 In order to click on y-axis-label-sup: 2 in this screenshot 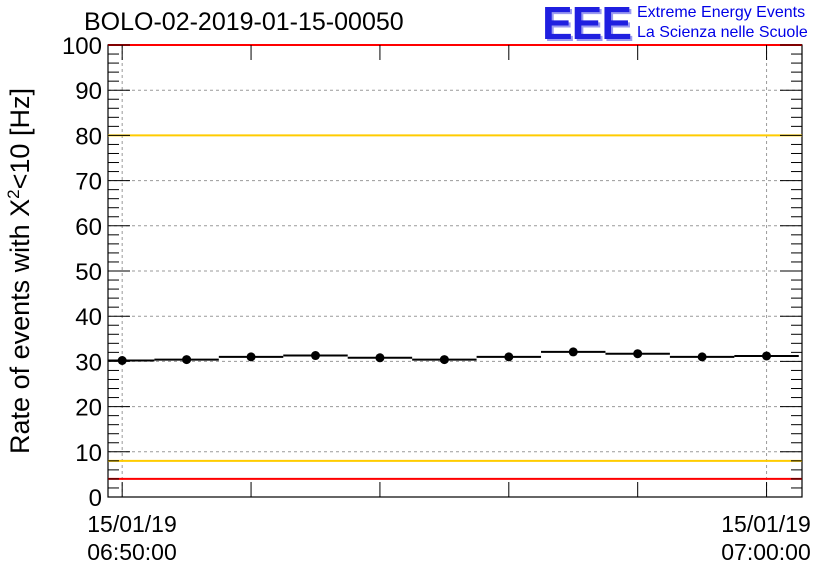, I will do `click(13, 194)`.